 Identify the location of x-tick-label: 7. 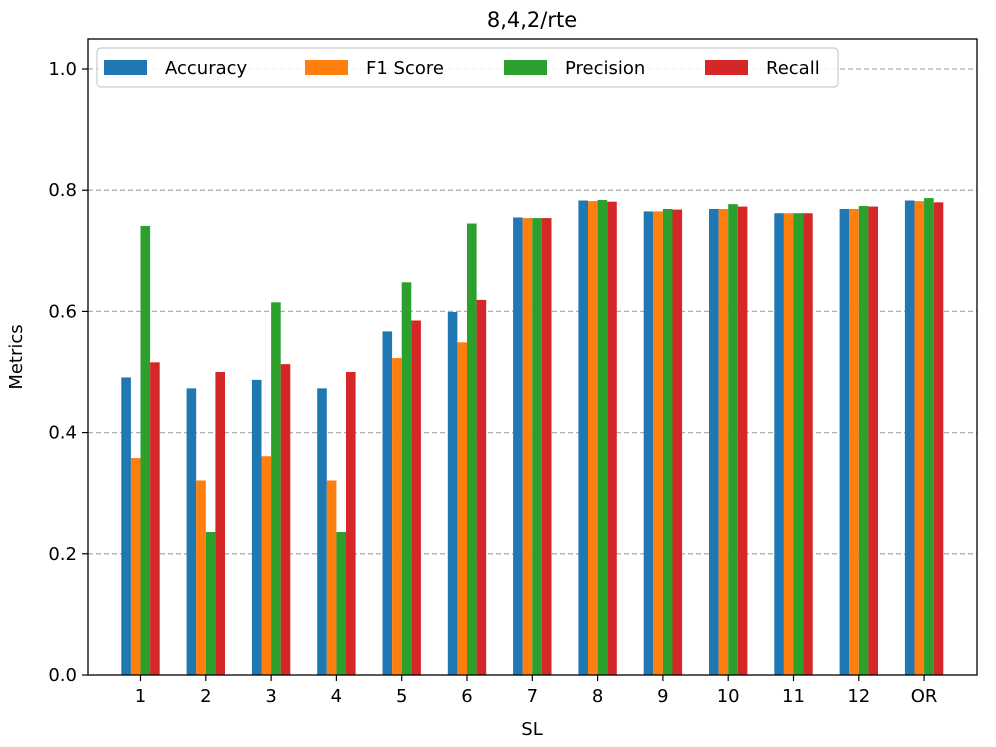
(532, 696).